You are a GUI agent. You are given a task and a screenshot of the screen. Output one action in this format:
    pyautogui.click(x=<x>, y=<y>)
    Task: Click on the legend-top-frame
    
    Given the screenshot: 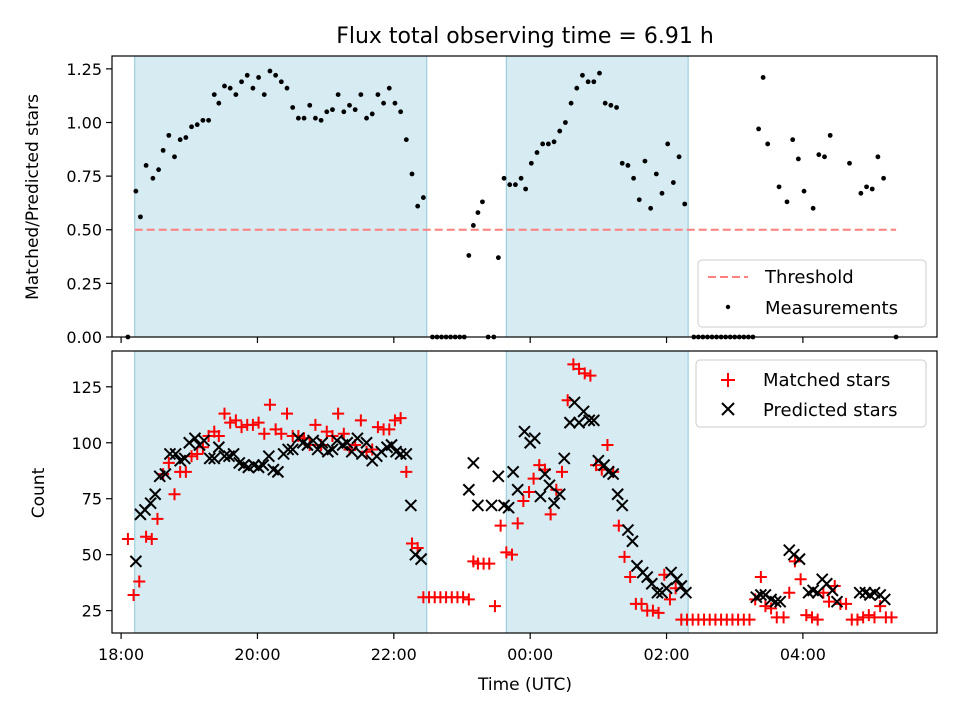 What is the action you would take?
    pyautogui.click(x=812, y=293)
    